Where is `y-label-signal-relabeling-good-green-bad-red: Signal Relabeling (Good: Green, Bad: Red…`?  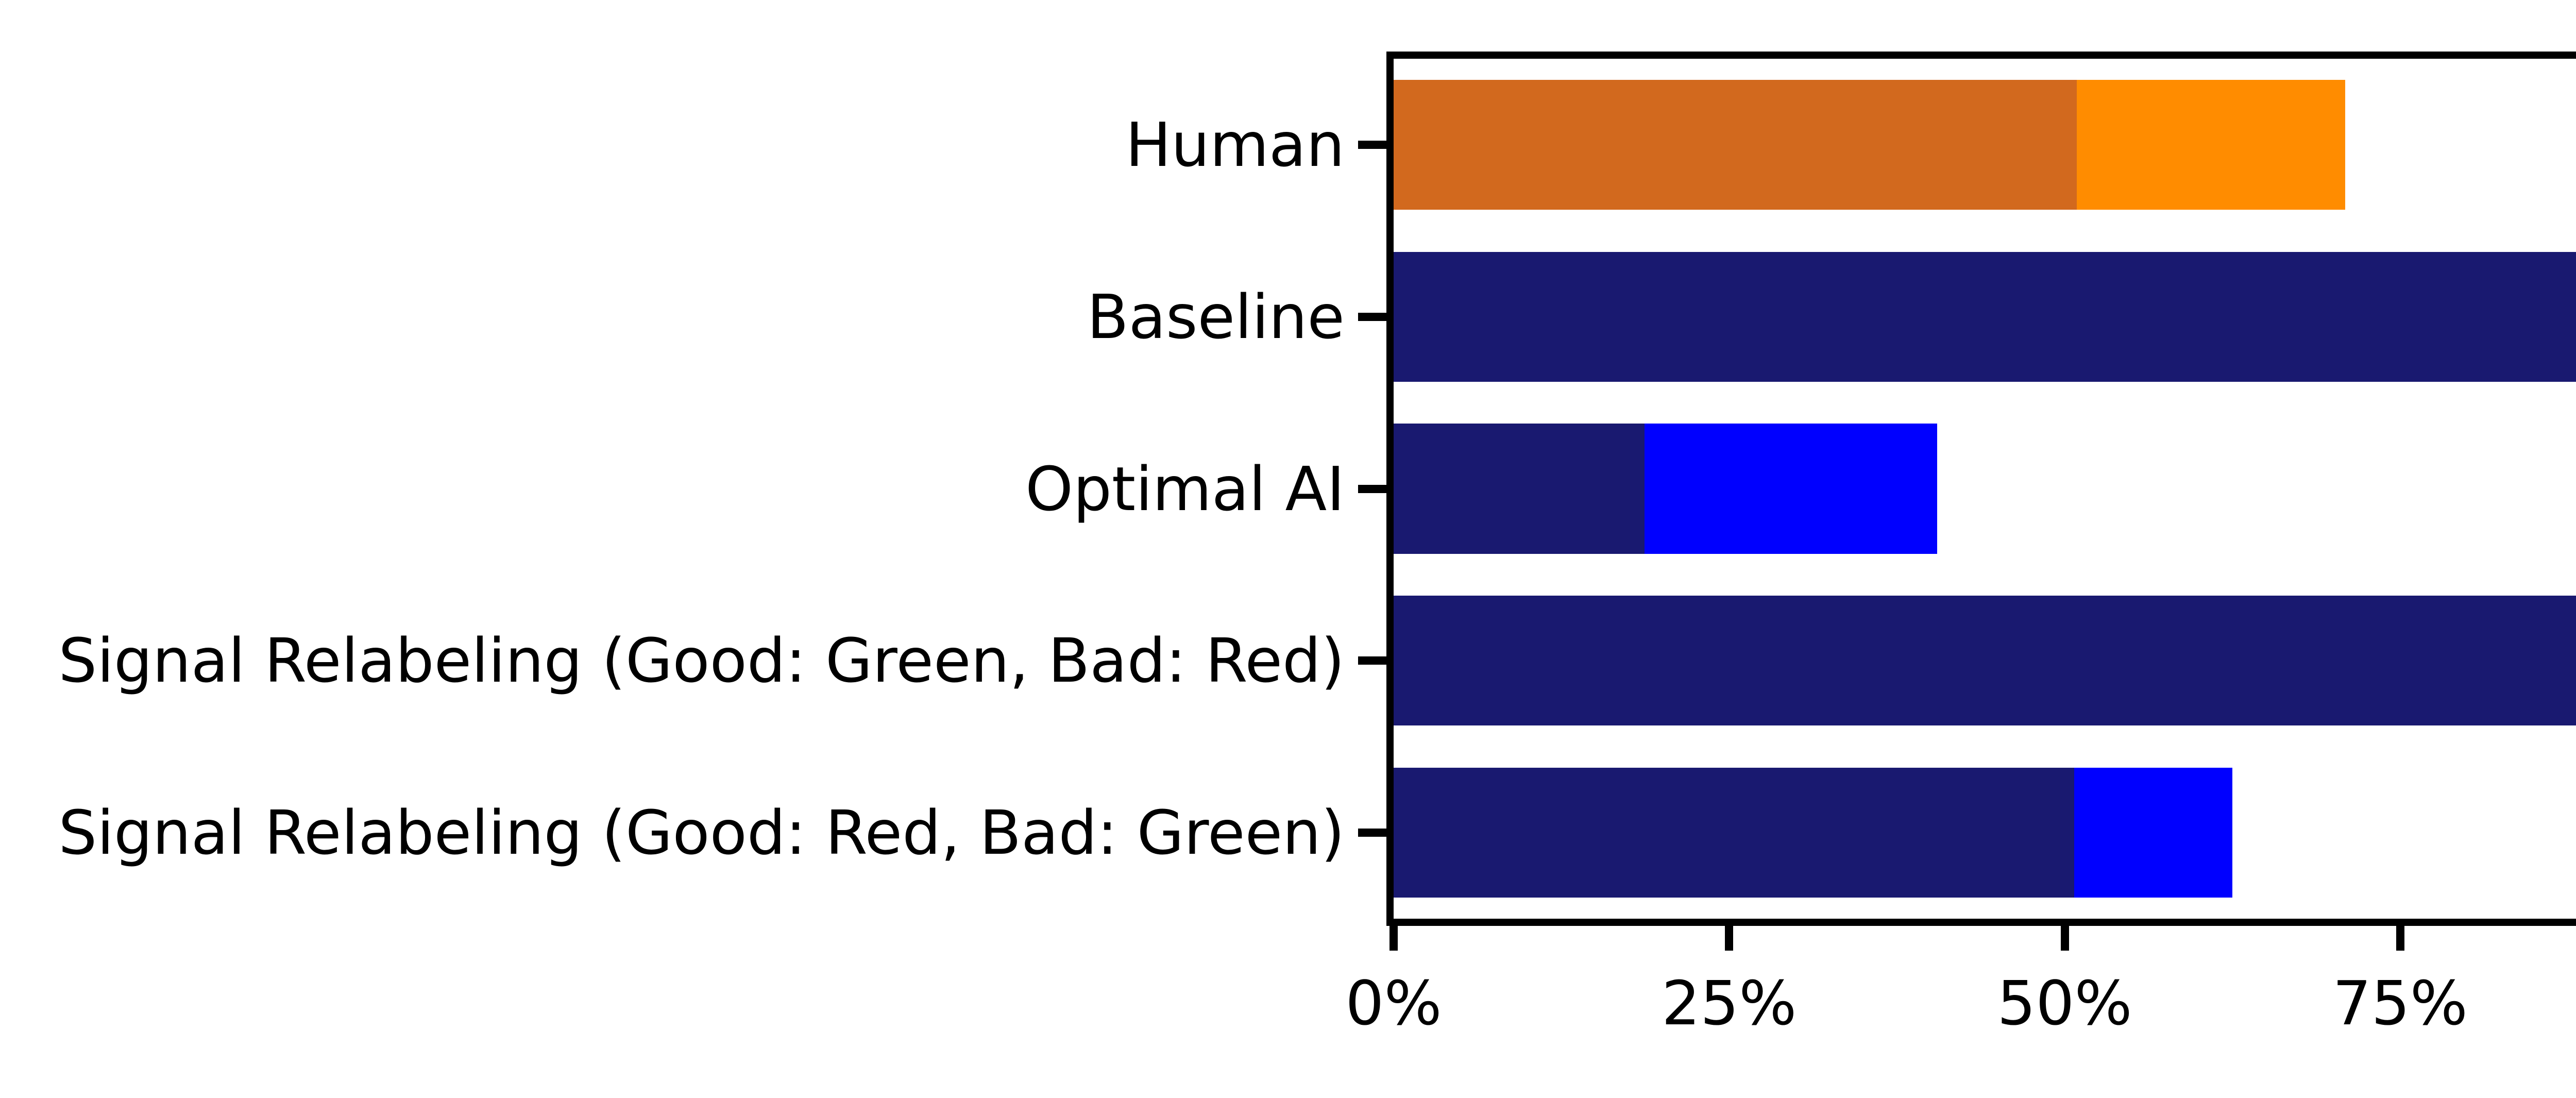 y-label-signal-relabeling-good-green-bad-red: Signal Relabeling (Good: Green, Bad: Red… is located at coordinates (701, 661).